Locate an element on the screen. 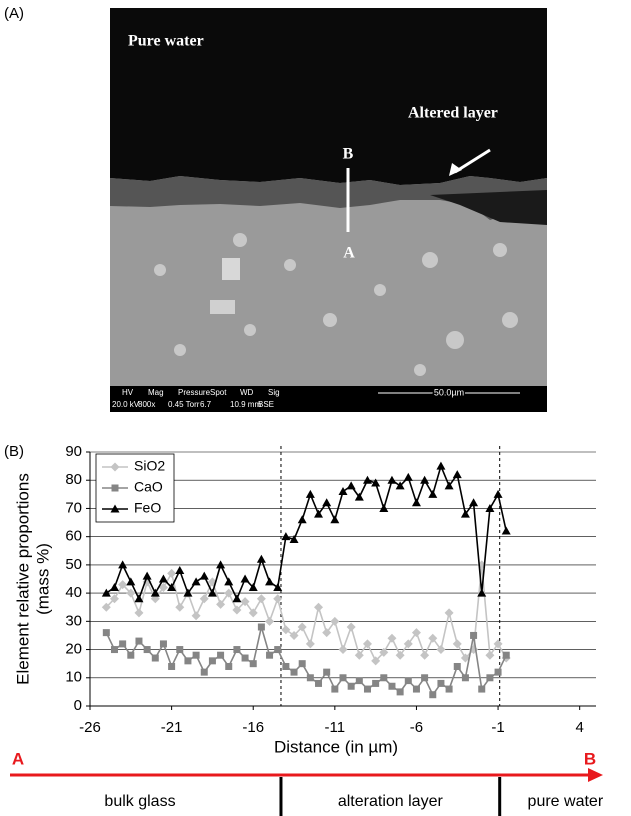  info-key: WD is located at coordinates (247, 392).